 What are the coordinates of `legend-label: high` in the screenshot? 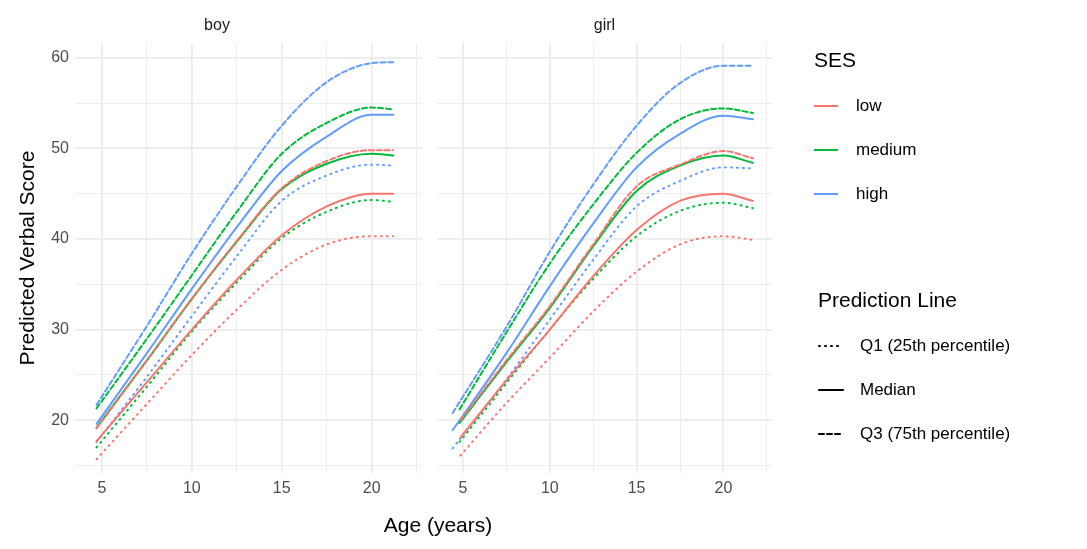 It's located at (872, 194).